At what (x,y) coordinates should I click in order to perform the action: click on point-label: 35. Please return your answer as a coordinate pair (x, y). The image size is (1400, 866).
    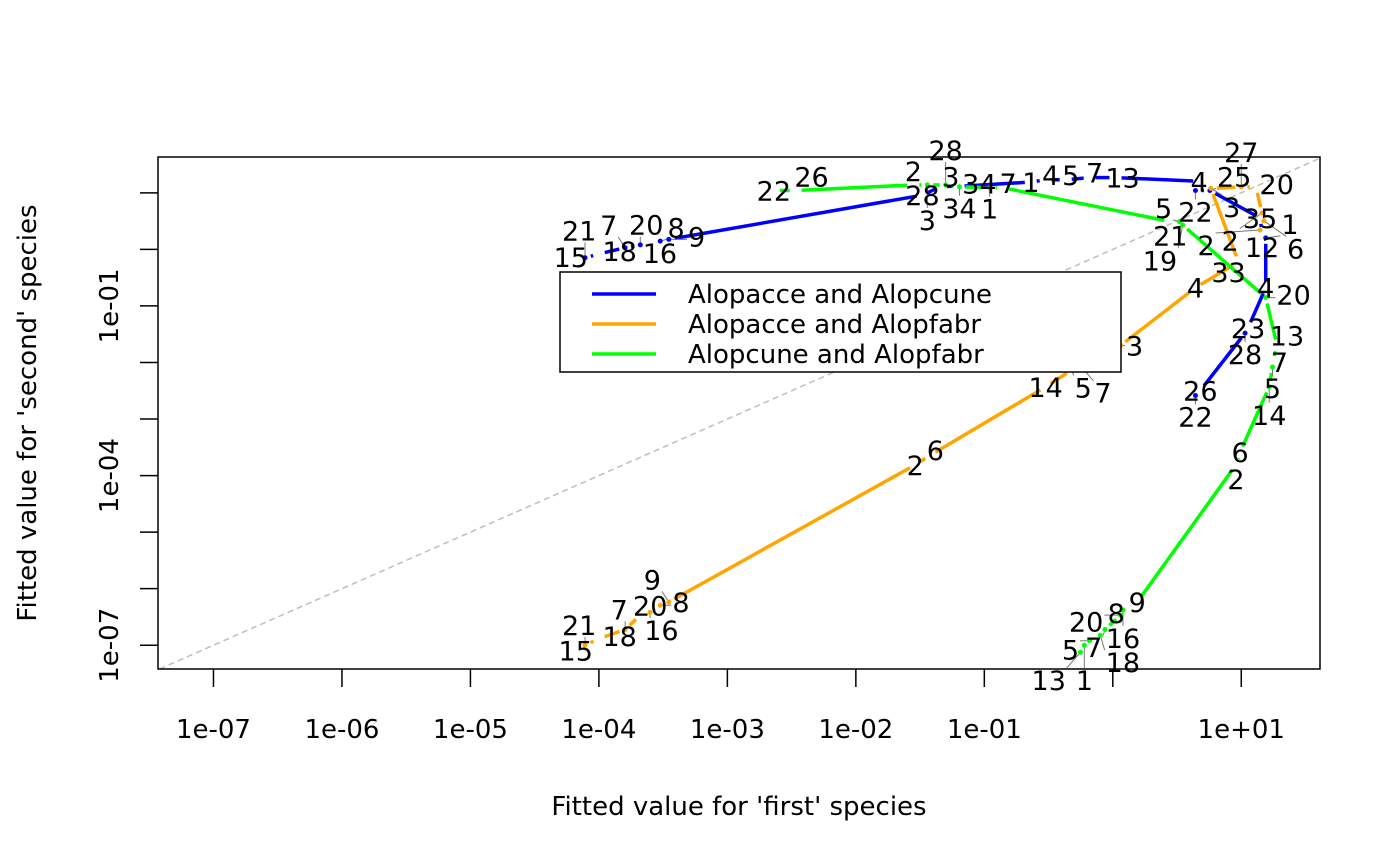
    Looking at the image, I should click on (1260, 219).